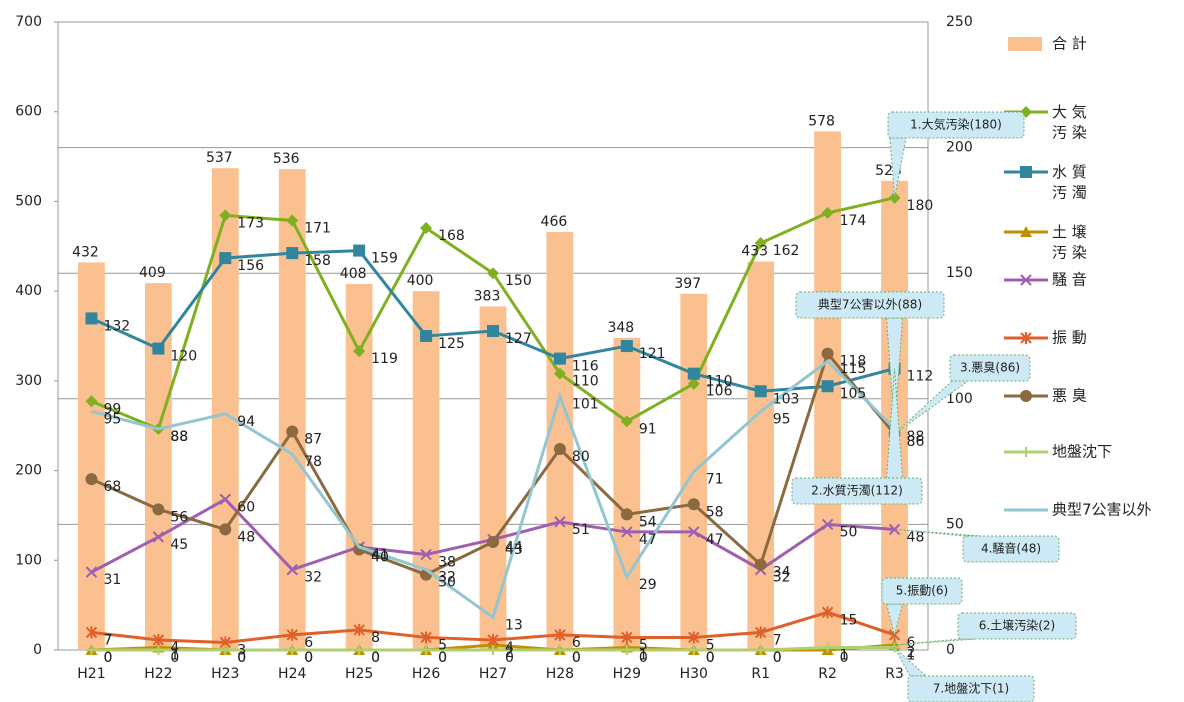 The image size is (1184, 702). I want to click on data-label: 110, so click(719, 382).